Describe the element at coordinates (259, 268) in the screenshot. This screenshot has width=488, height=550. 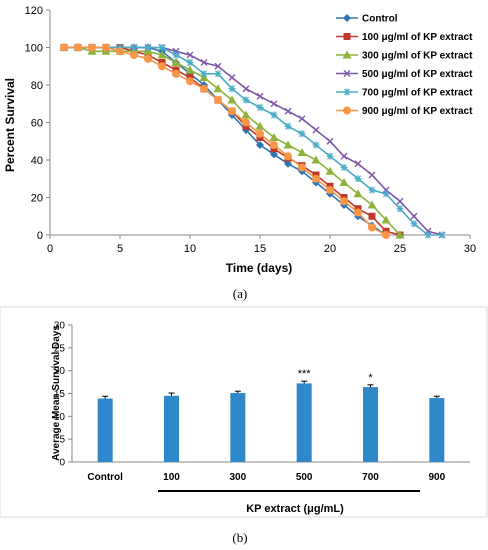
I see `line-chart-x-axis-title: Time (days)` at that location.